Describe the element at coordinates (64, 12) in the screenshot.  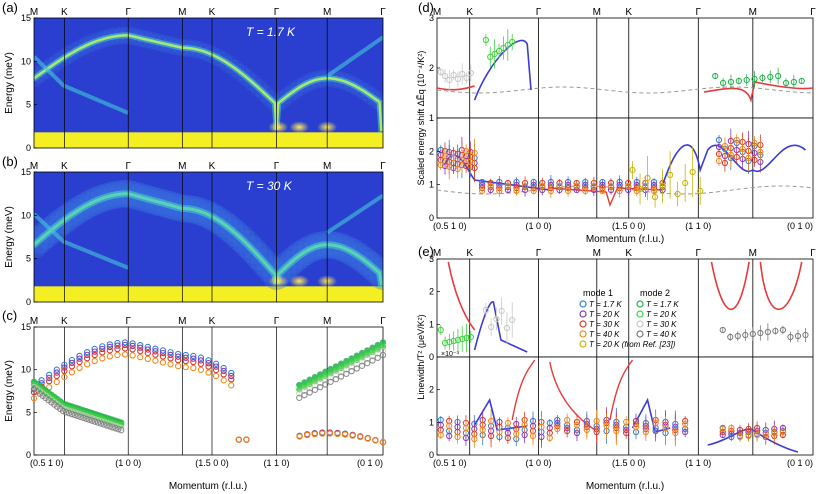
I see `path-tick-1: K` at that location.